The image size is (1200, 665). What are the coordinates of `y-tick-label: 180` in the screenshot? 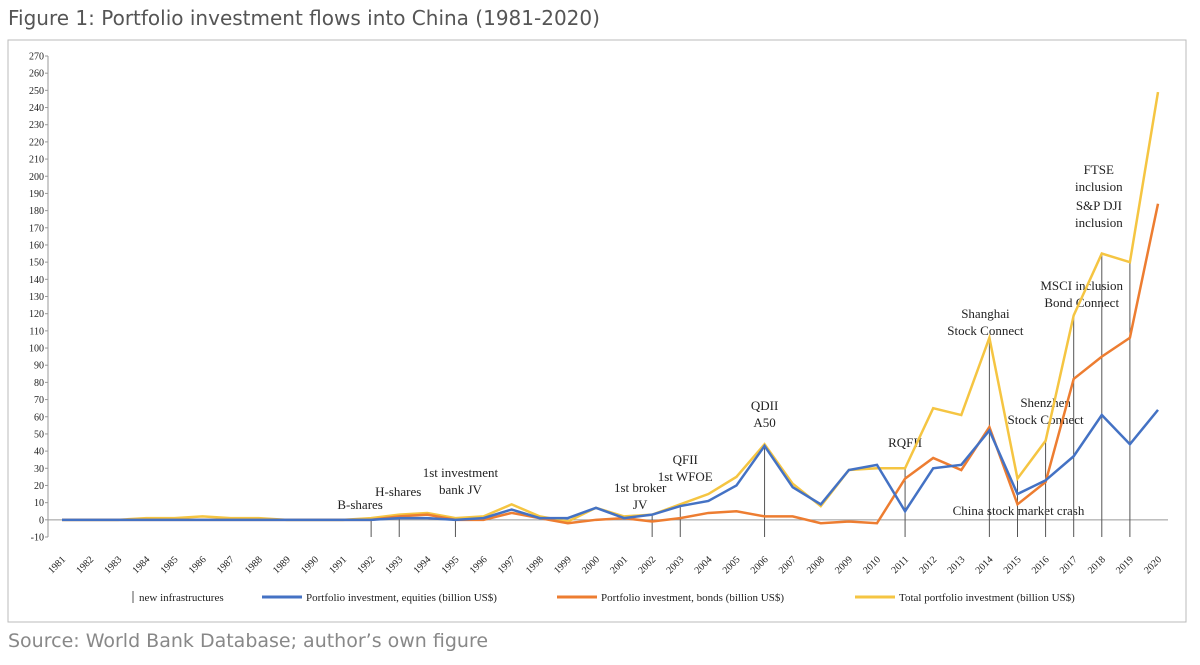 It's located at (36, 211).